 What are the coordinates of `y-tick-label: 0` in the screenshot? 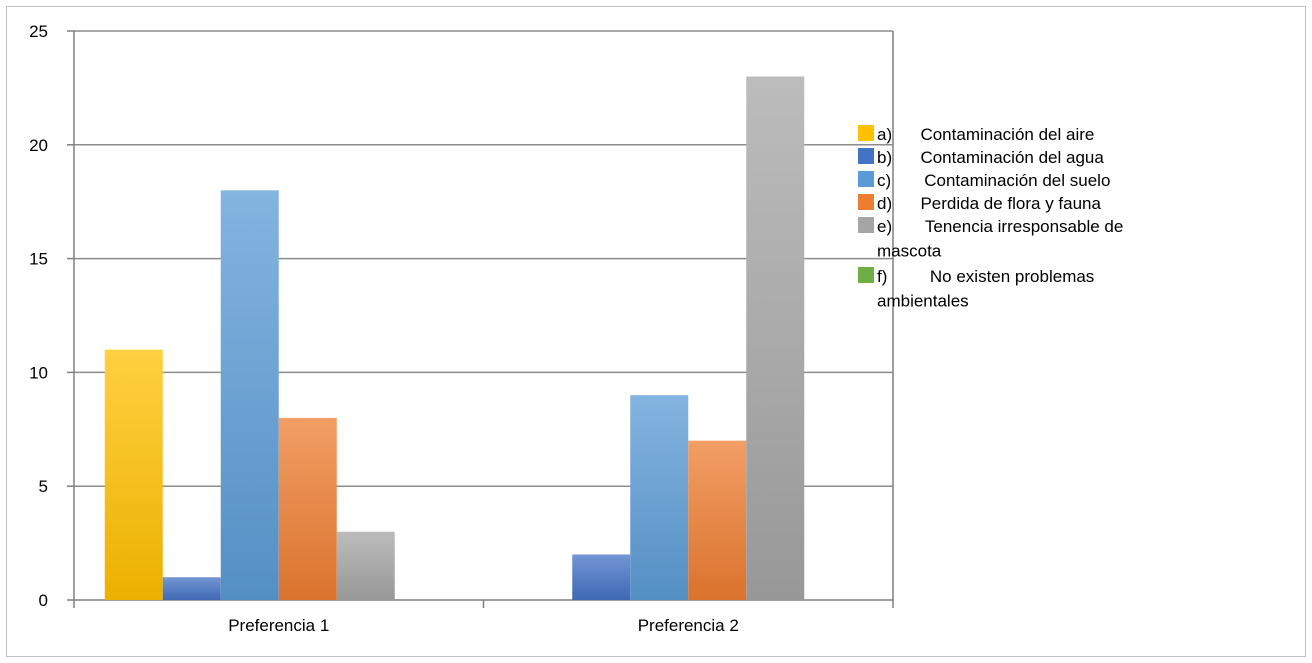 It's located at (43, 600).